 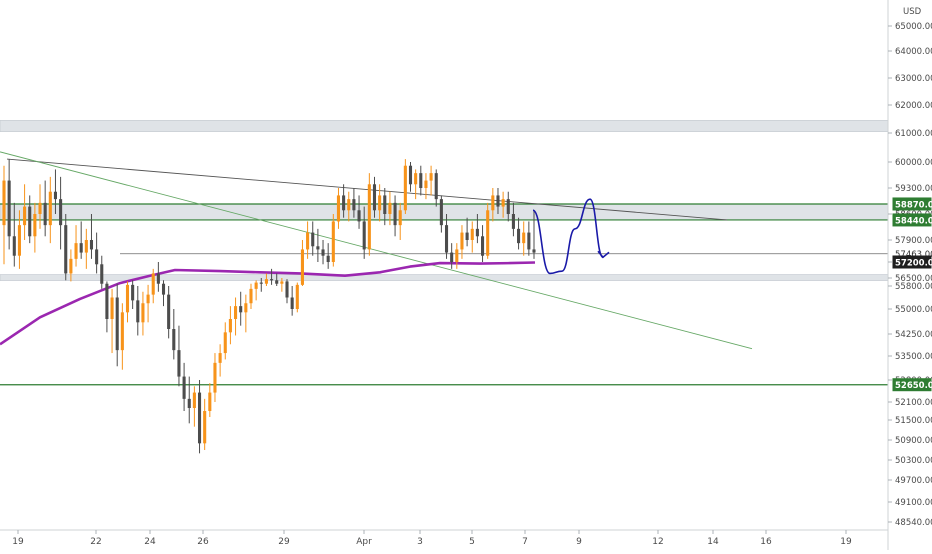 I want to click on price-label-bg, so click(x=912, y=385).